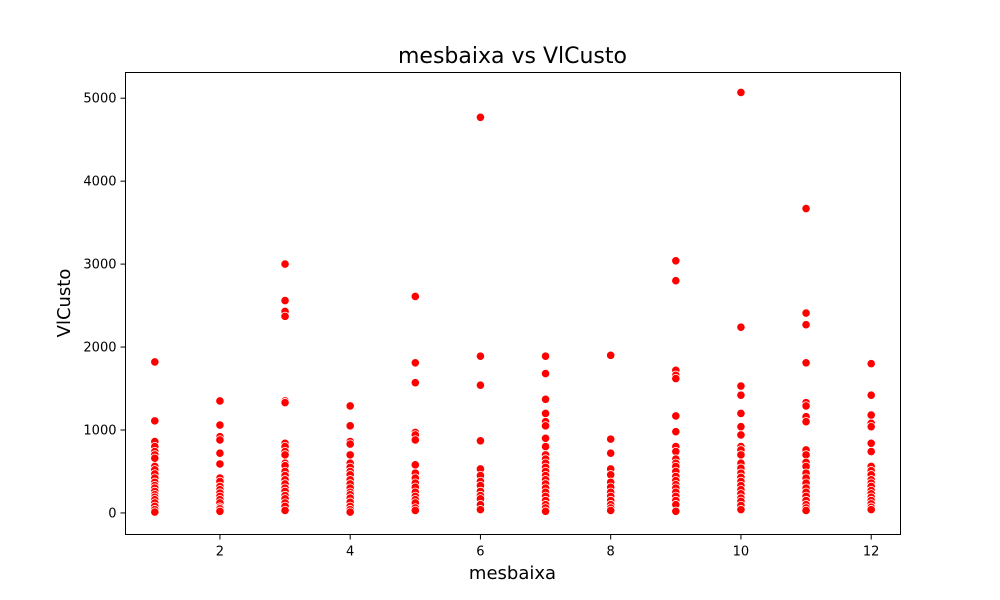 This screenshot has width=1000, height=600. What do you see at coordinates (871, 552) in the screenshot?
I see `x-tick-label: 12` at bounding box center [871, 552].